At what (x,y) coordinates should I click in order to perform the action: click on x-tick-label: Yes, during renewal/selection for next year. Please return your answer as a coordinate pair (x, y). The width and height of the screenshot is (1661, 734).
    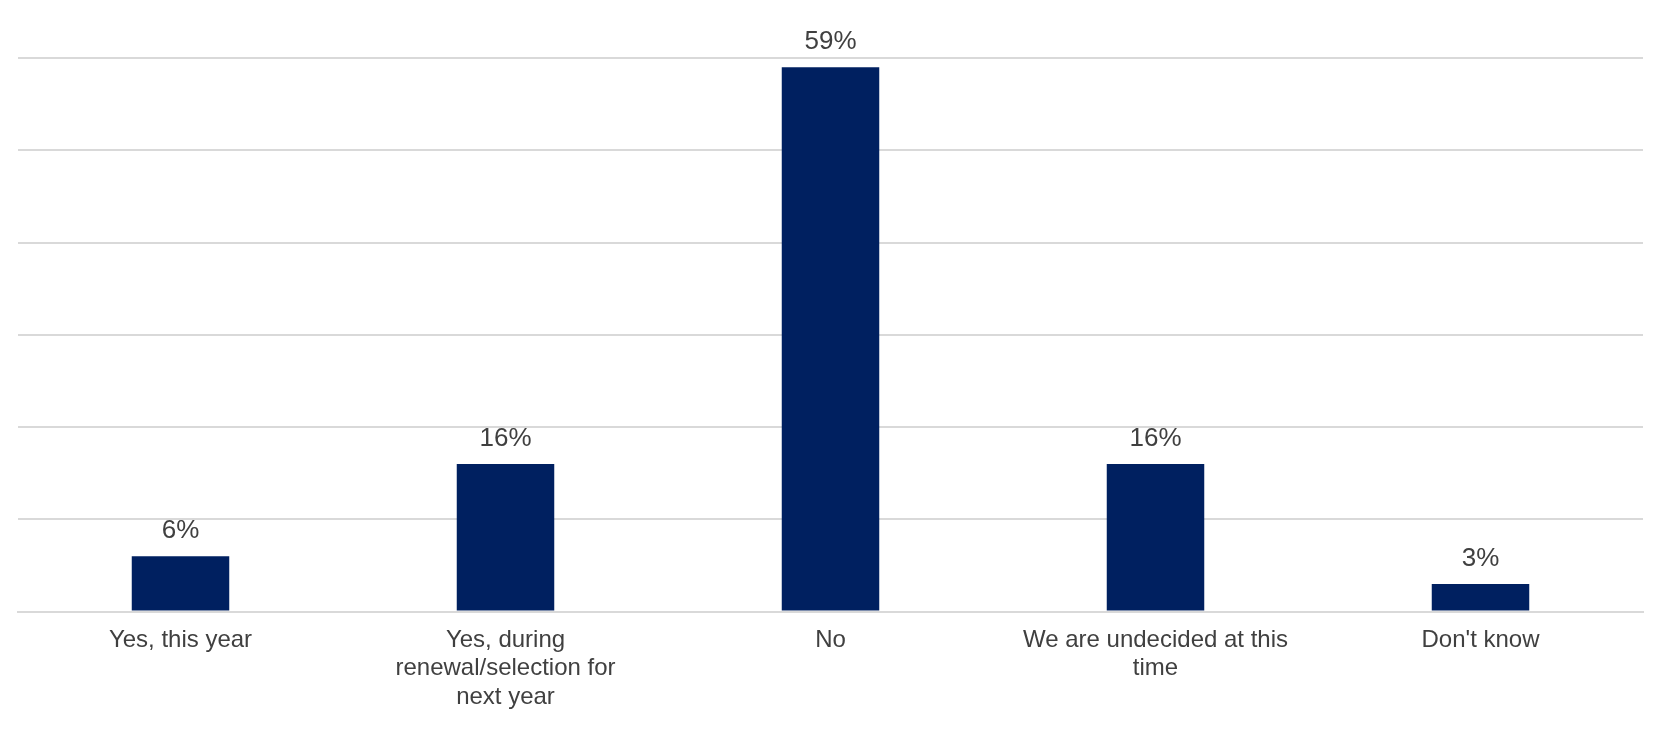
    Looking at the image, I should click on (505, 667).